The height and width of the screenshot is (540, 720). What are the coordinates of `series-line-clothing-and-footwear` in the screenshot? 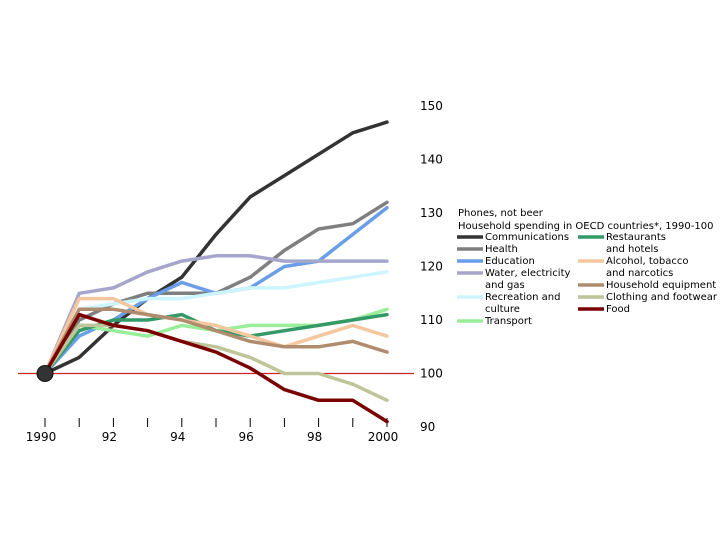 It's located at (216, 363).